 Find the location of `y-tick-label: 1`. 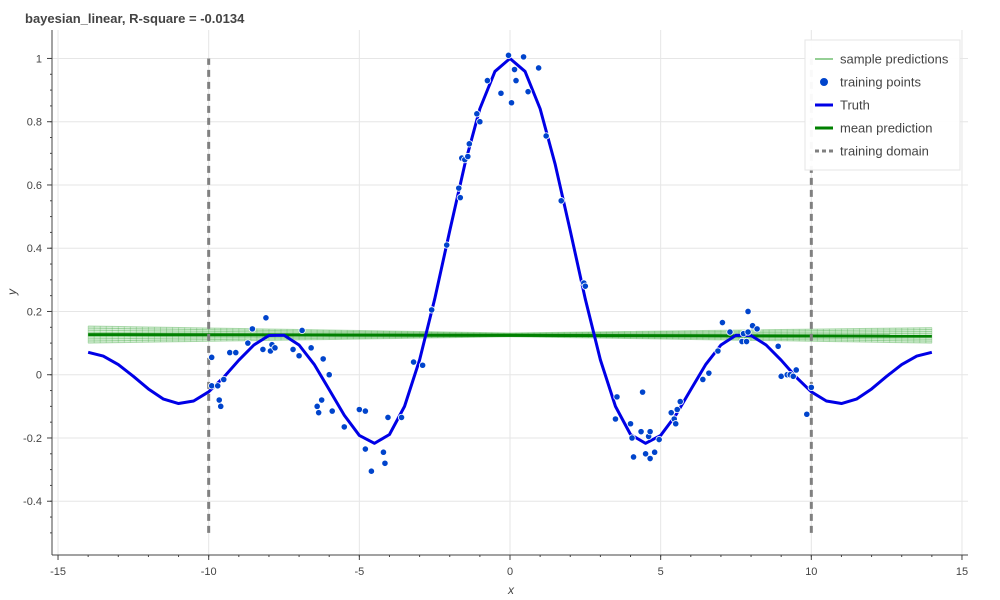

y-tick-label: 1 is located at coordinates (39, 59).